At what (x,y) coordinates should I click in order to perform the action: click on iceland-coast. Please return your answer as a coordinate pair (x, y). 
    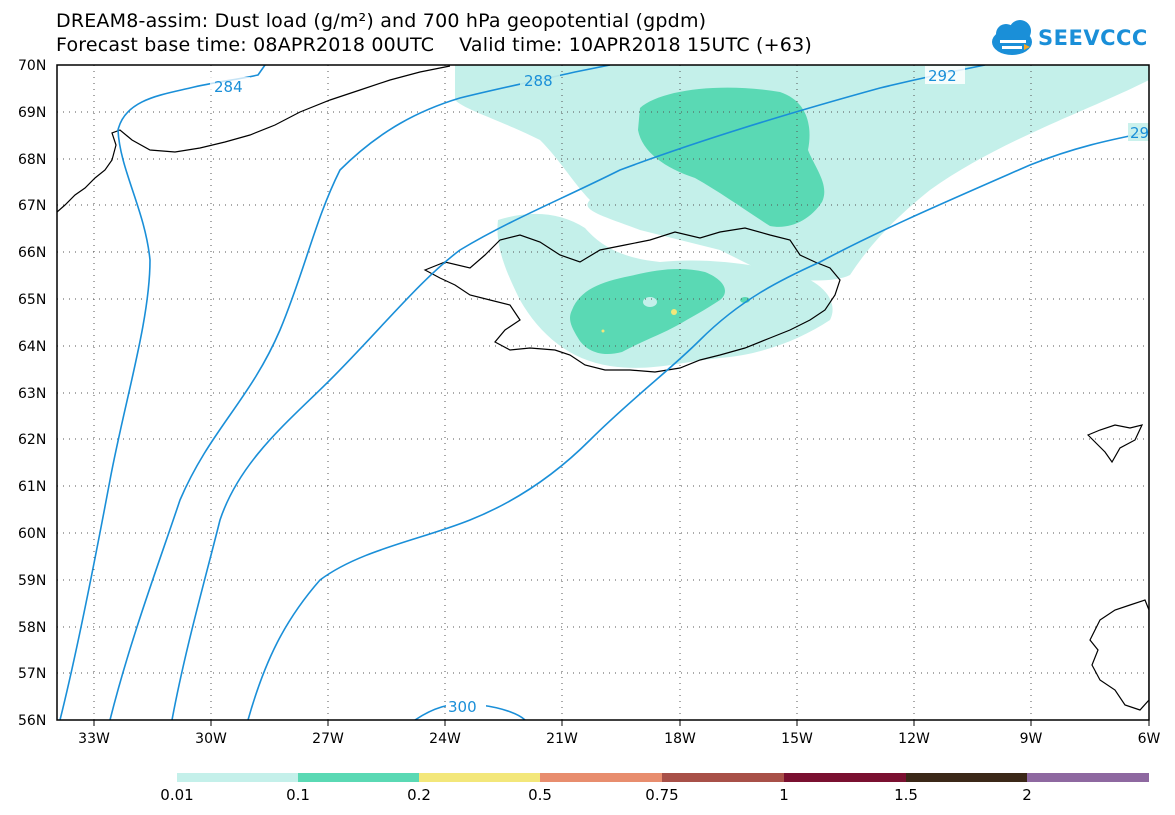
    Looking at the image, I should click on (632, 300).